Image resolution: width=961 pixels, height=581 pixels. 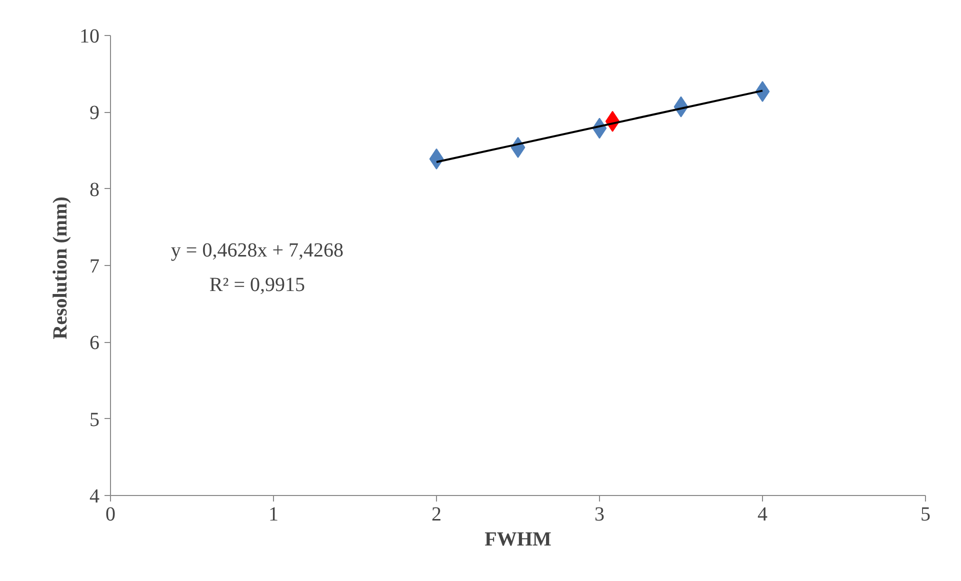 I want to click on x-tick-label: 0, so click(x=111, y=515).